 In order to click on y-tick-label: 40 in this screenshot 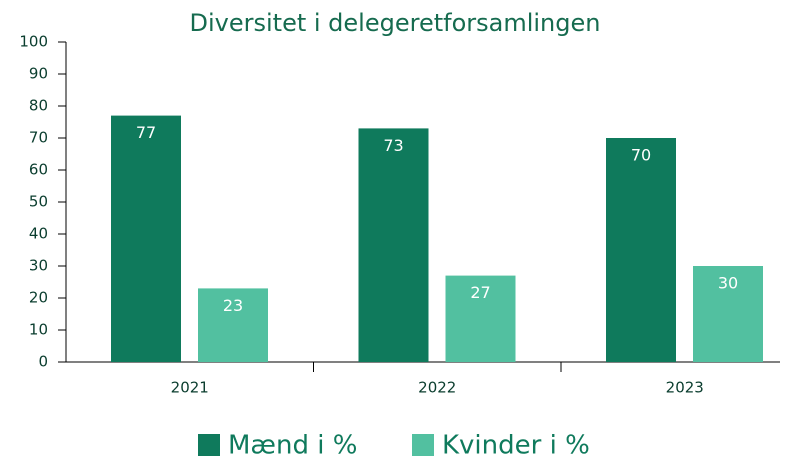, I will do `click(38, 234)`.